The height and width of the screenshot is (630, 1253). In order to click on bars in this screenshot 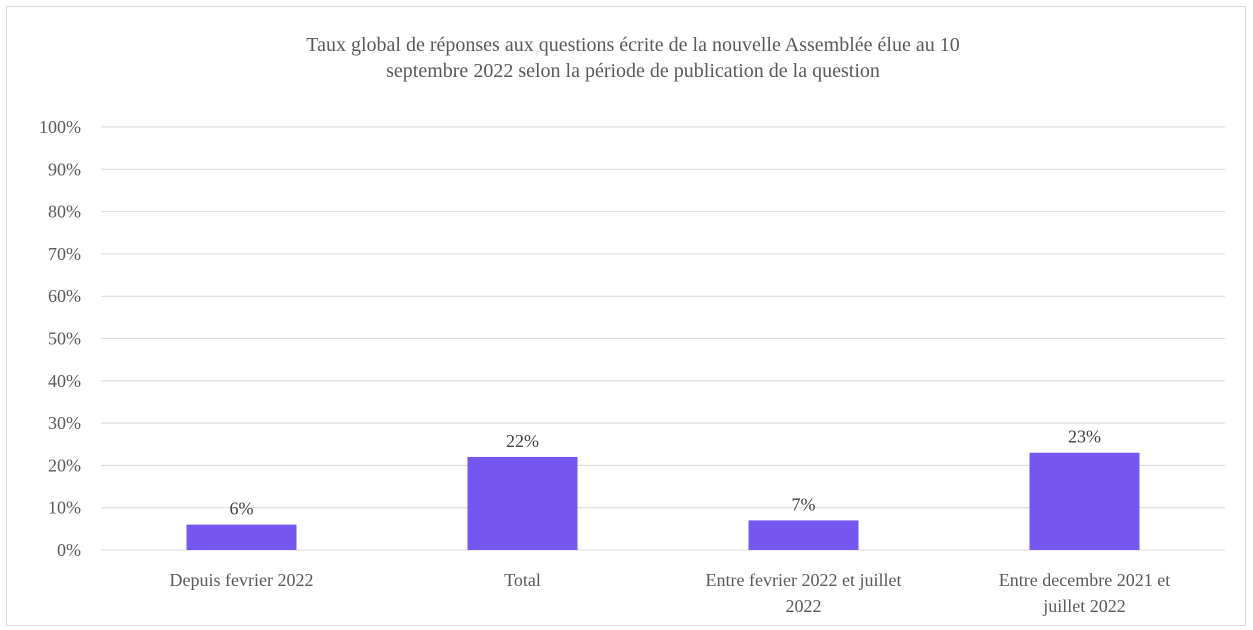, I will do `click(663, 501)`.